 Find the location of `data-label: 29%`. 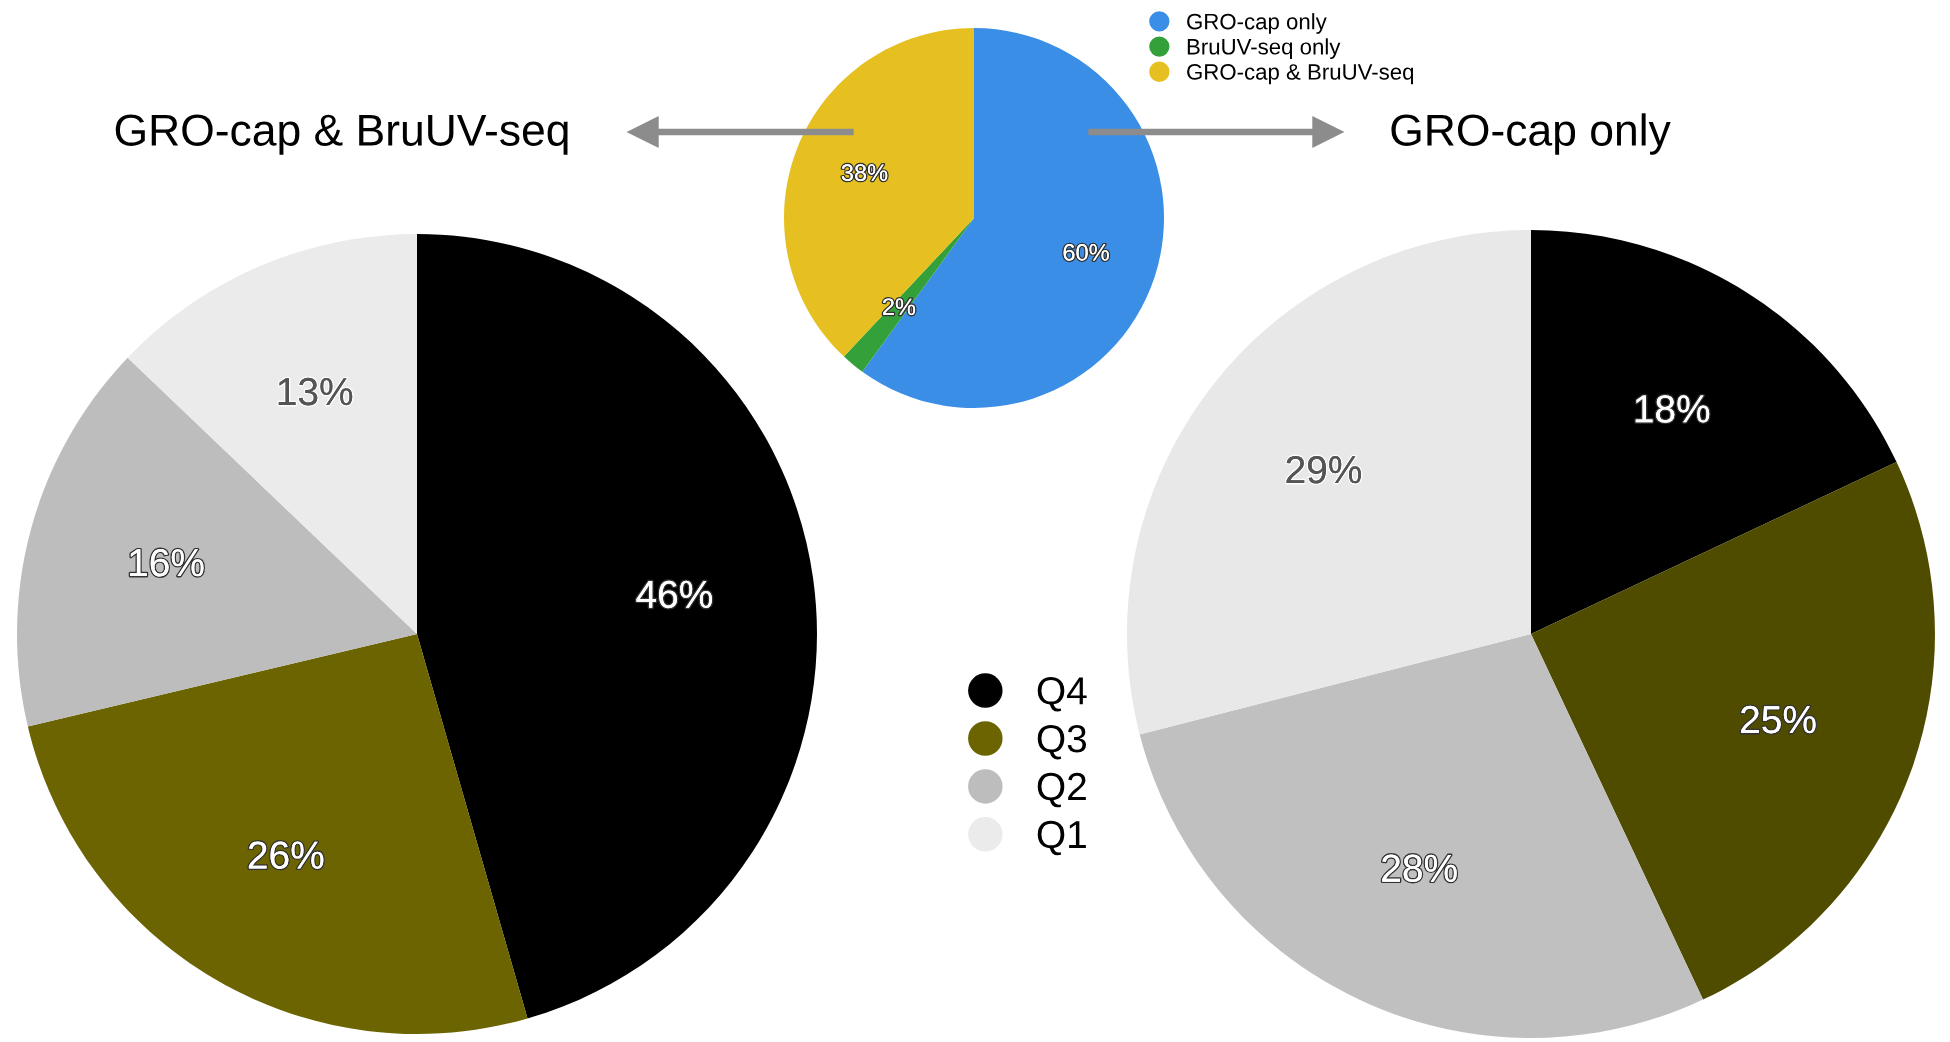

data-label: 29% is located at coordinates (1324, 469).